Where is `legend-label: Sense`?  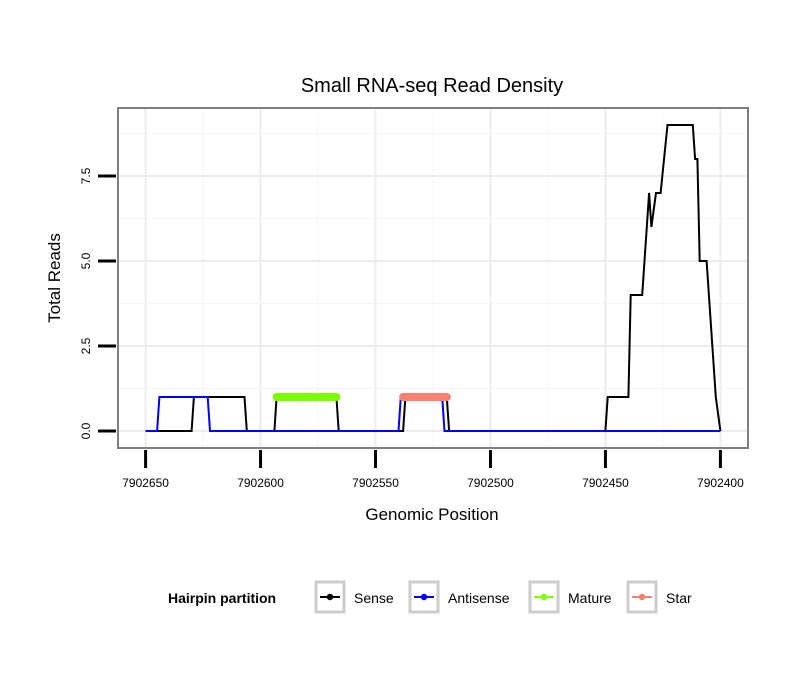 legend-label: Sense is located at coordinates (374, 598).